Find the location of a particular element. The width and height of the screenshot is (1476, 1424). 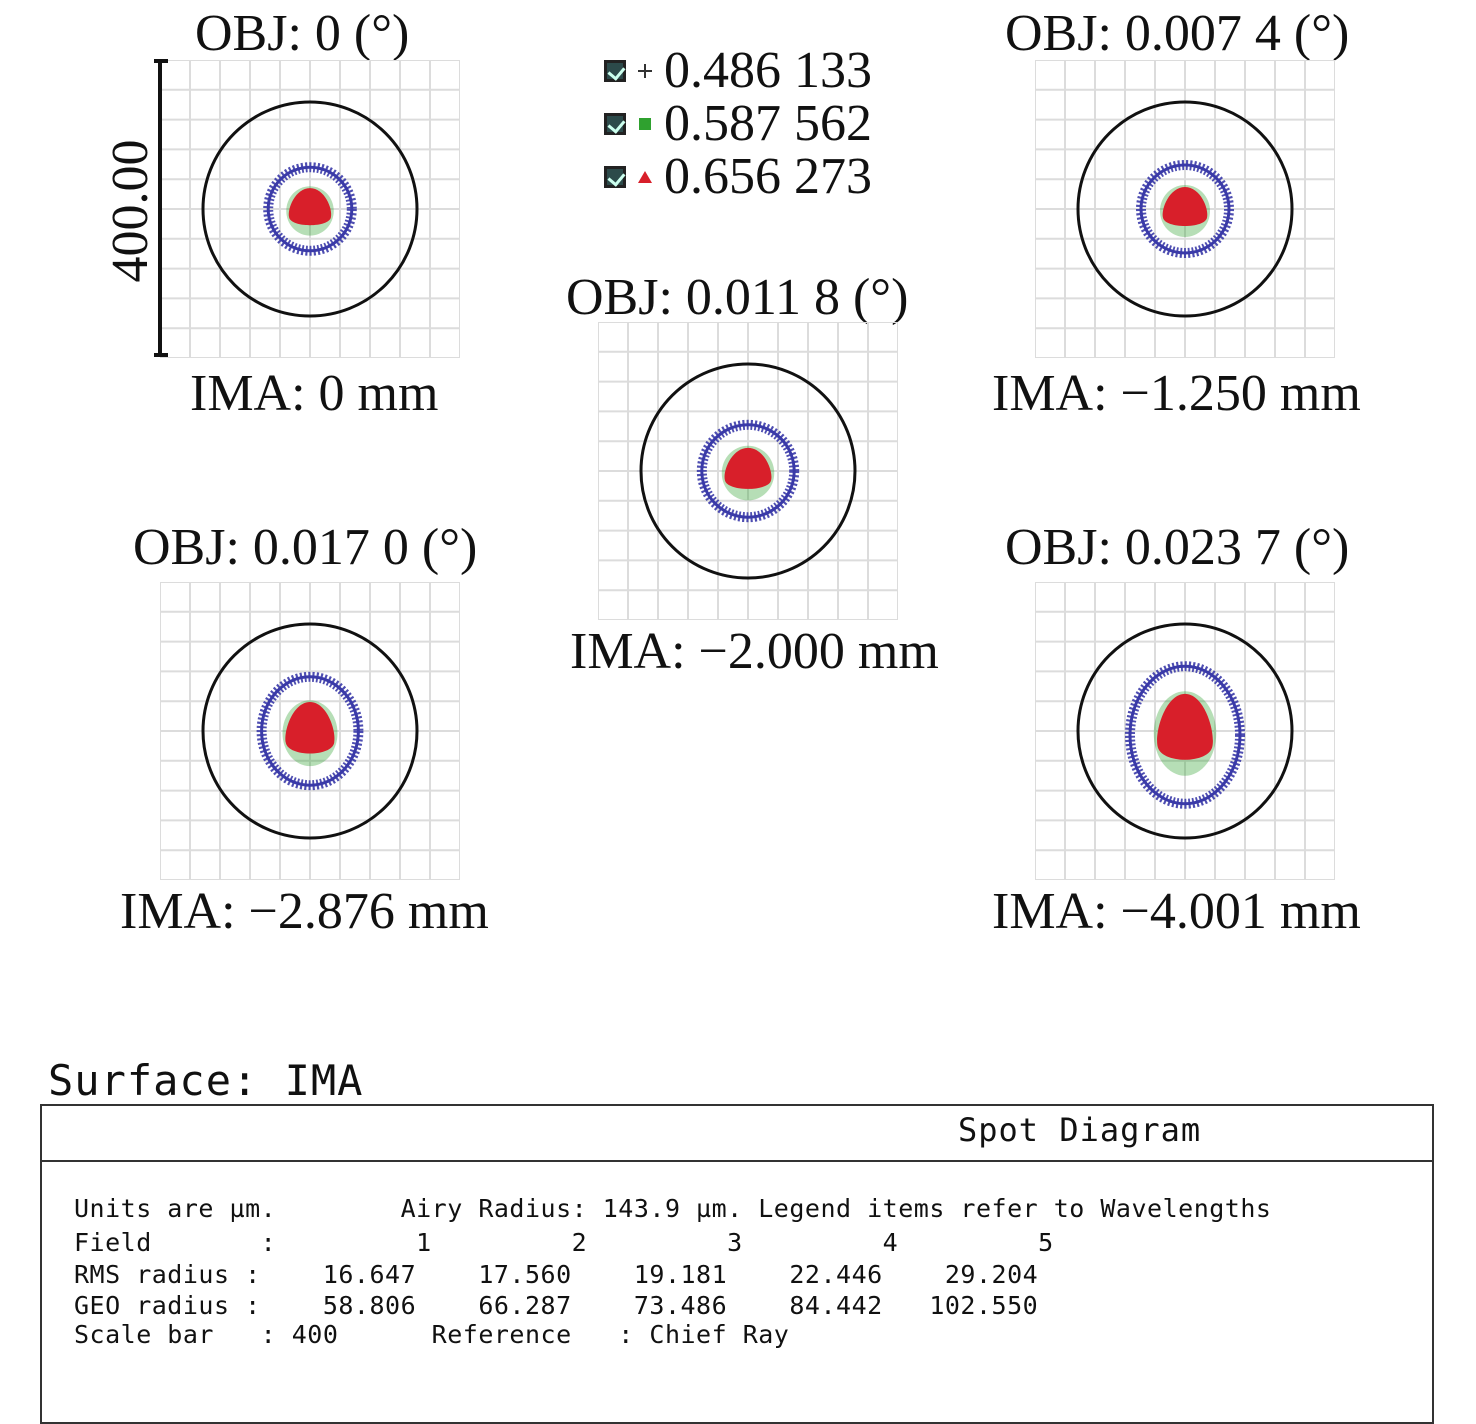

ima-label-field-1: IMA: 0 mm is located at coordinates (314, 393).